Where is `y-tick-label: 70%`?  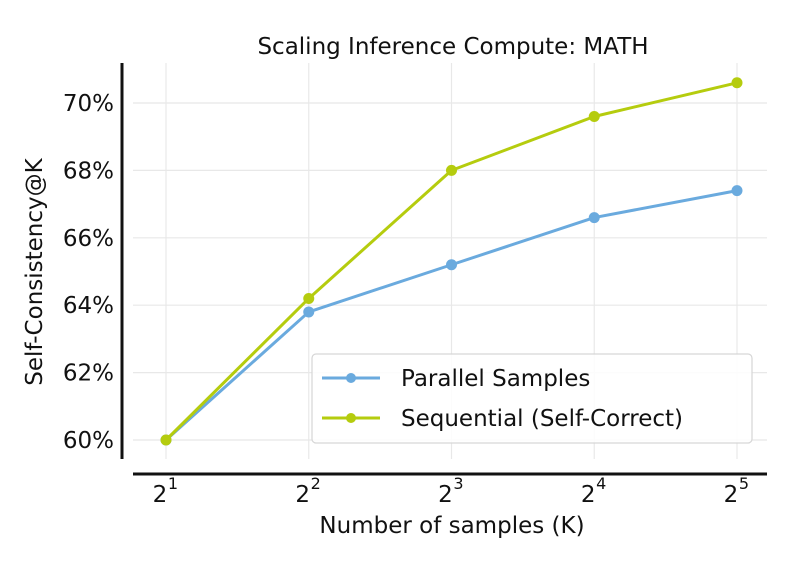 y-tick-label: 70% is located at coordinates (88, 104).